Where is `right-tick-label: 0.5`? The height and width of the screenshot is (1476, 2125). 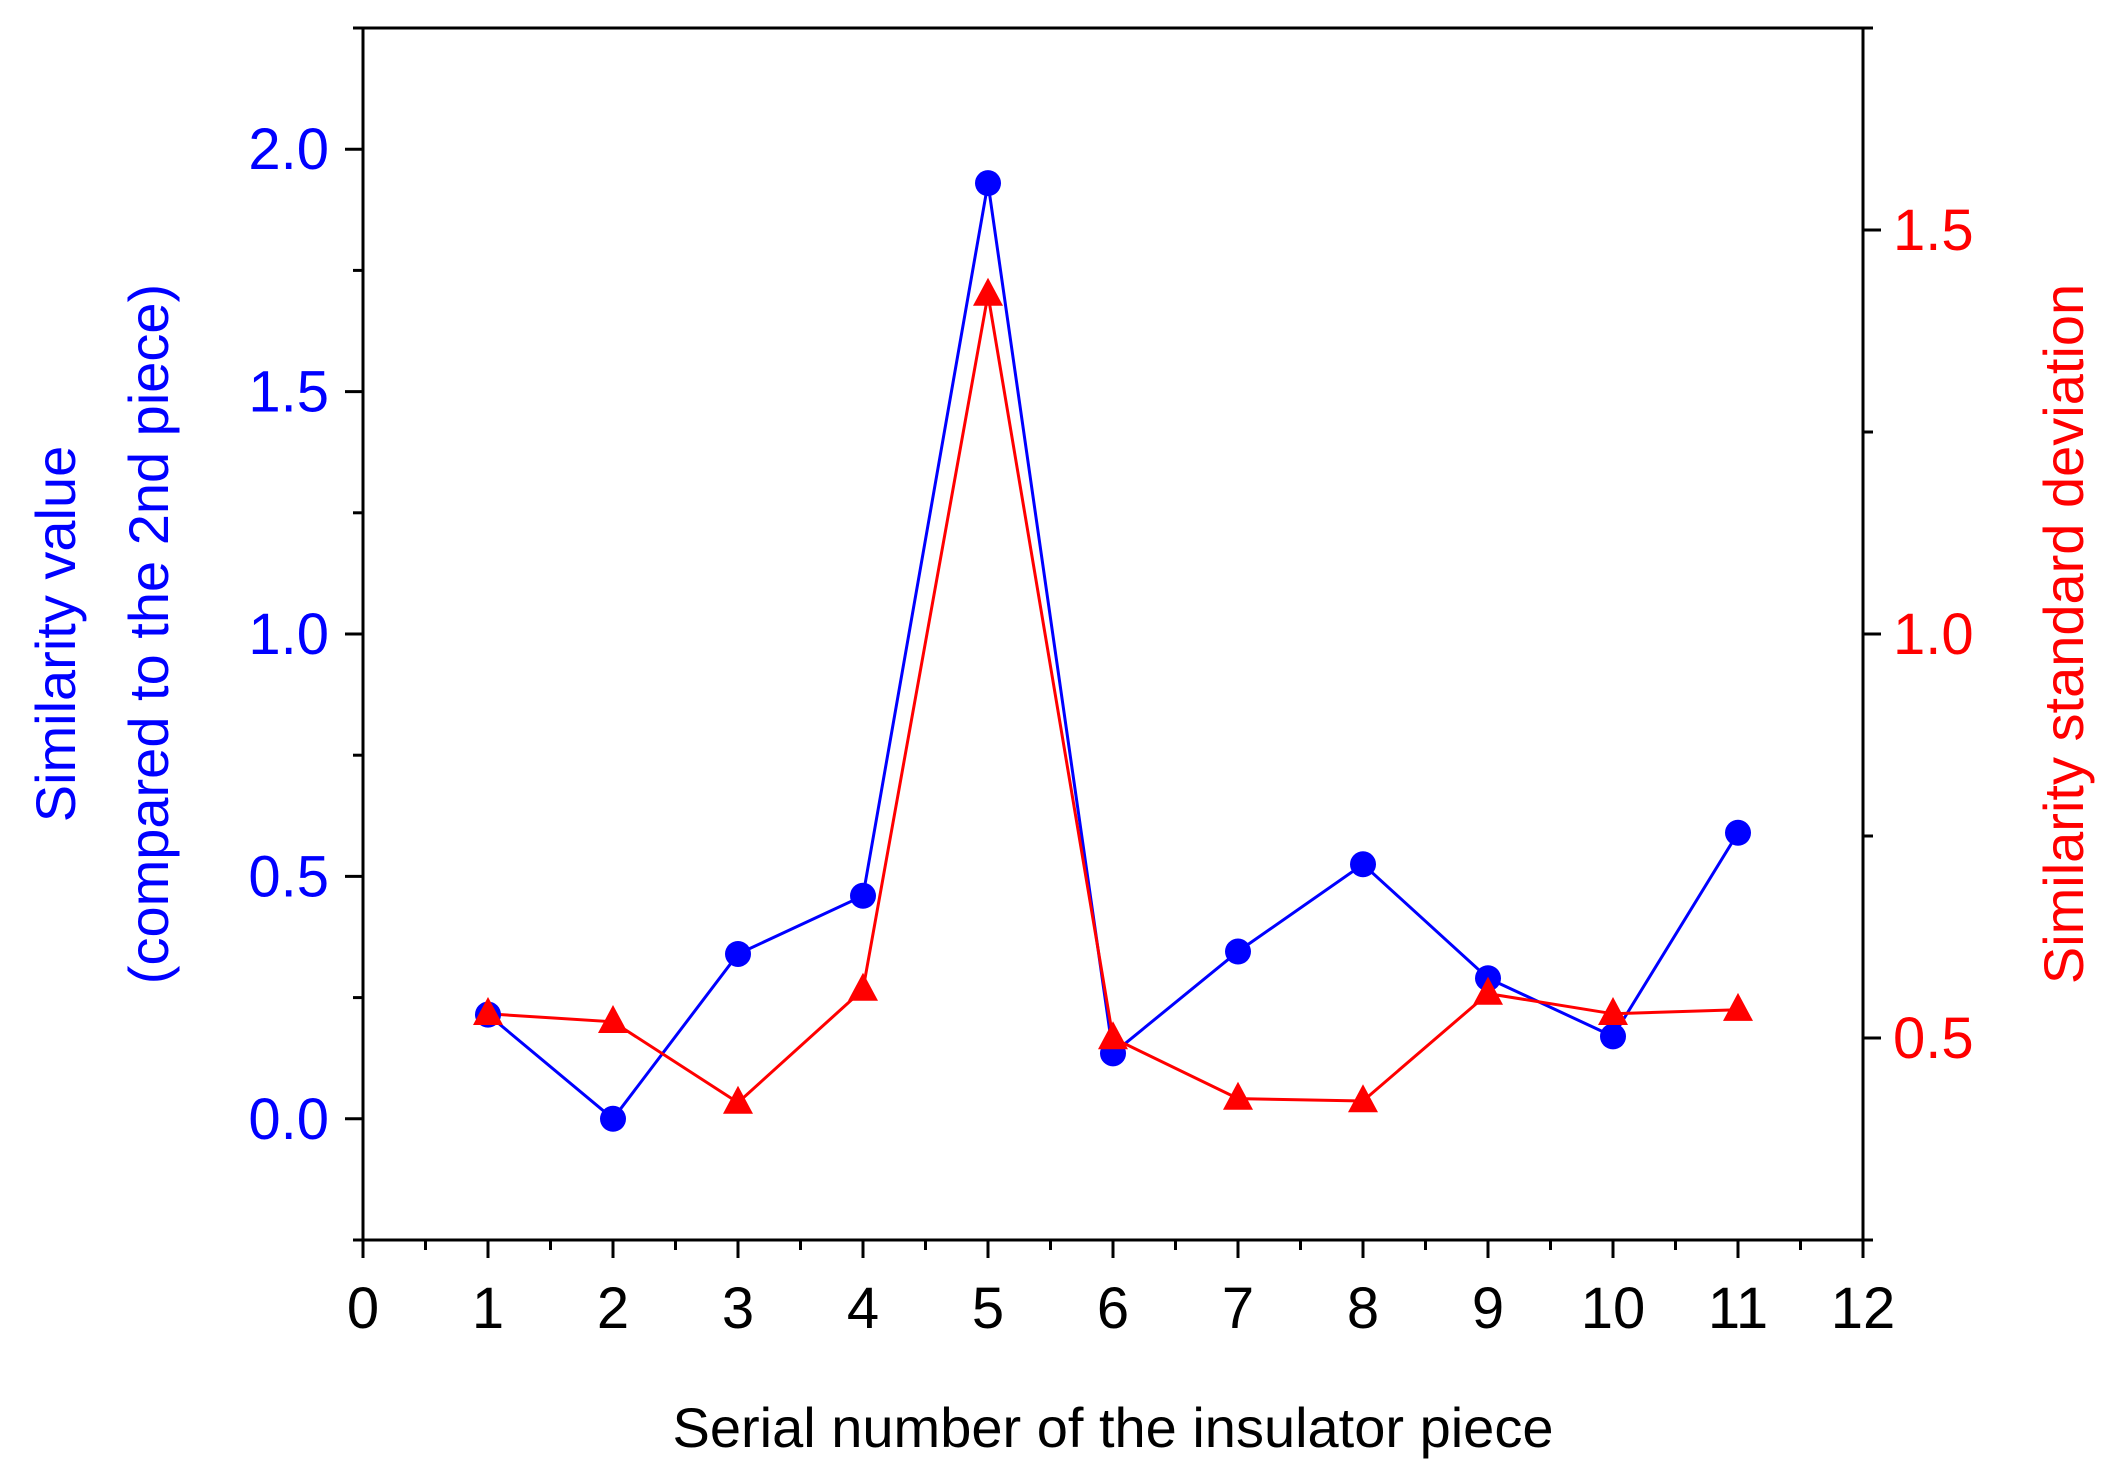 right-tick-label: 0.5 is located at coordinates (1933, 1038).